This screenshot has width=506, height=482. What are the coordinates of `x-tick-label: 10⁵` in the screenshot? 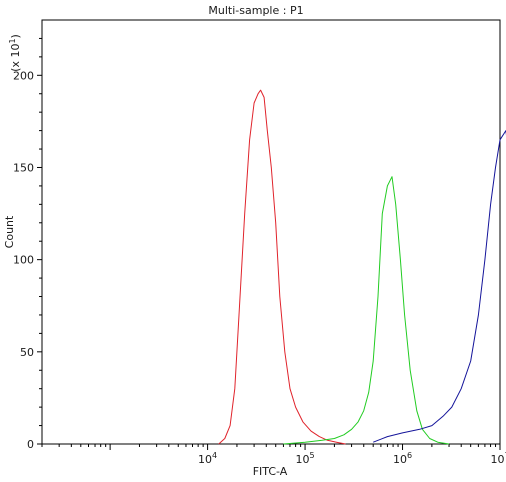 It's located at (305, 458).